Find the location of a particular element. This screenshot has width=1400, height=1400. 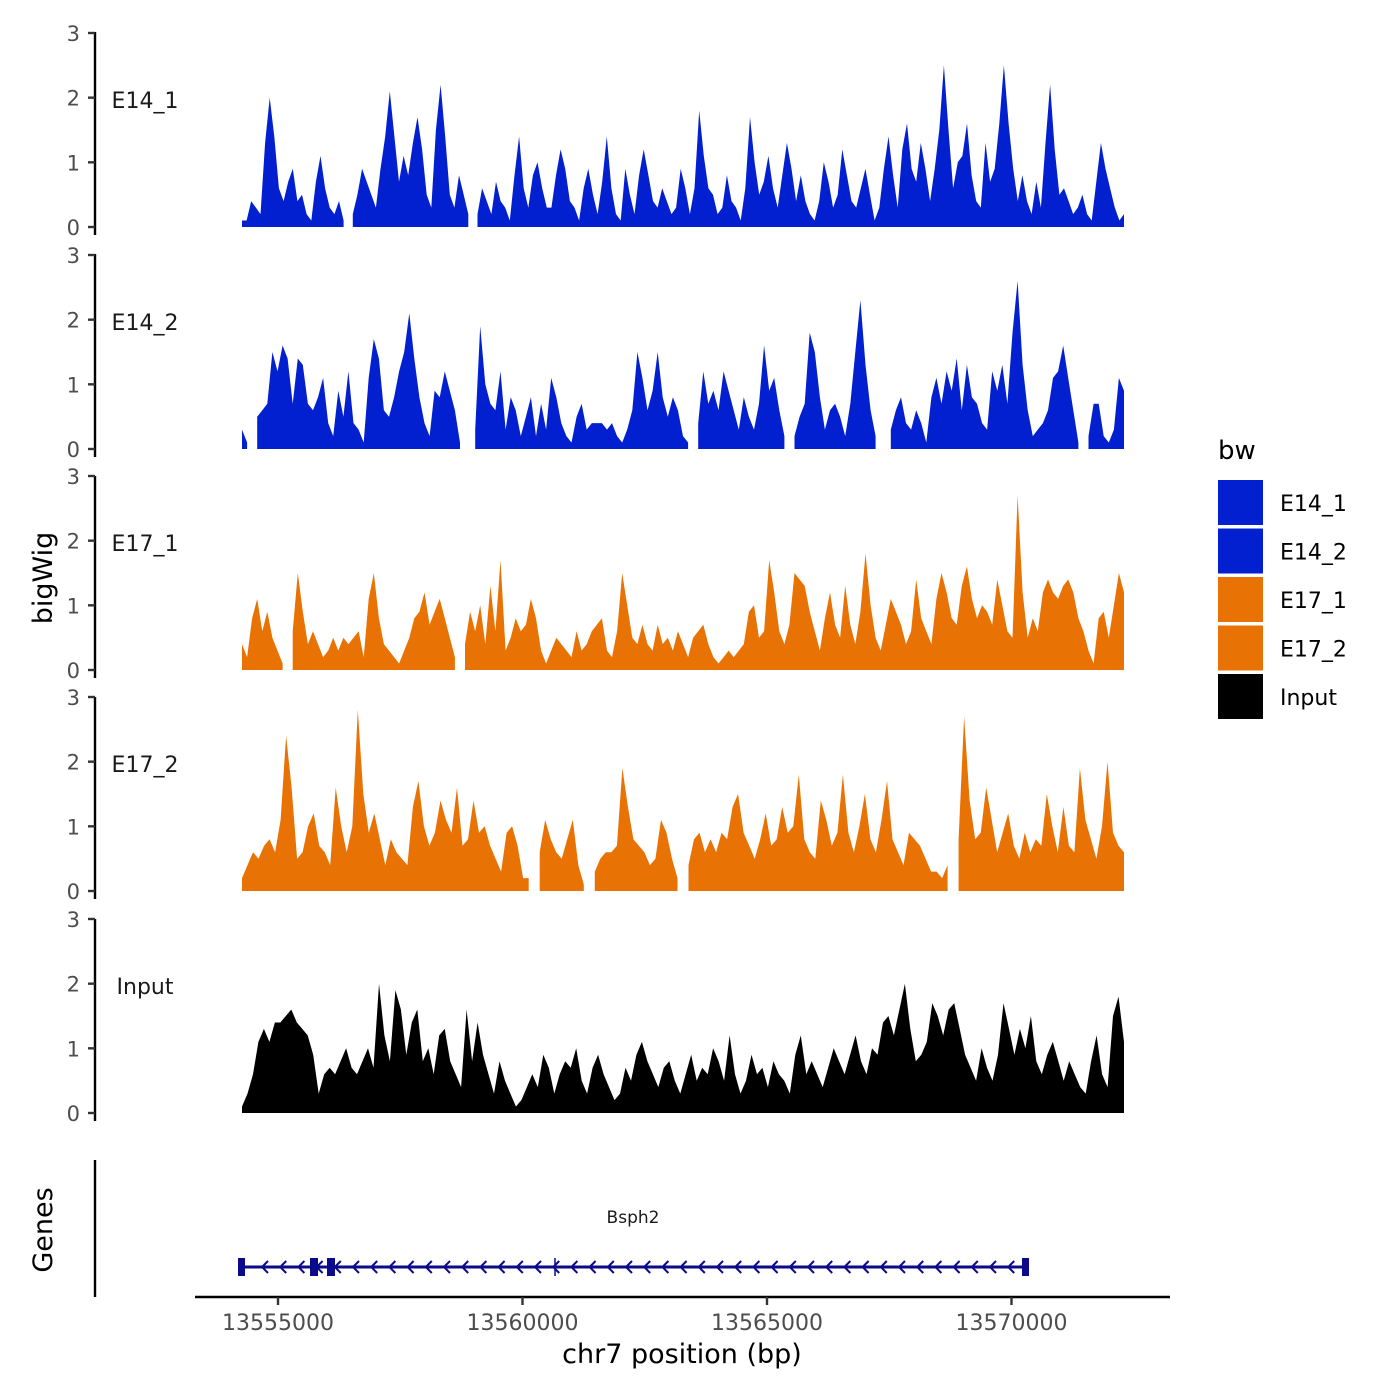

legend-item-e17-1: E17_1 is located at coordinates (1282, 599).